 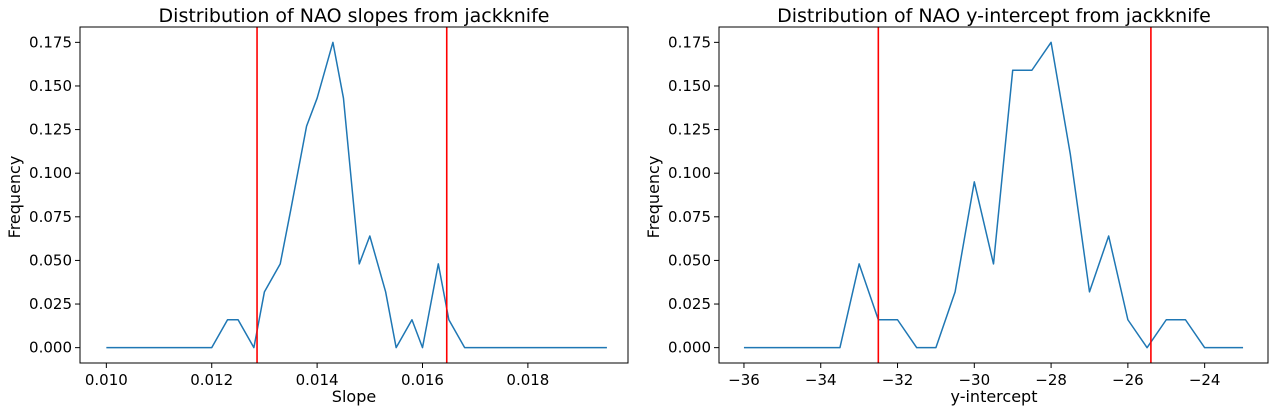 What do you see at coordinates (744, 380) in the screenshot?
I see `x-tick-label: −36` at bounding box center [744, 380].